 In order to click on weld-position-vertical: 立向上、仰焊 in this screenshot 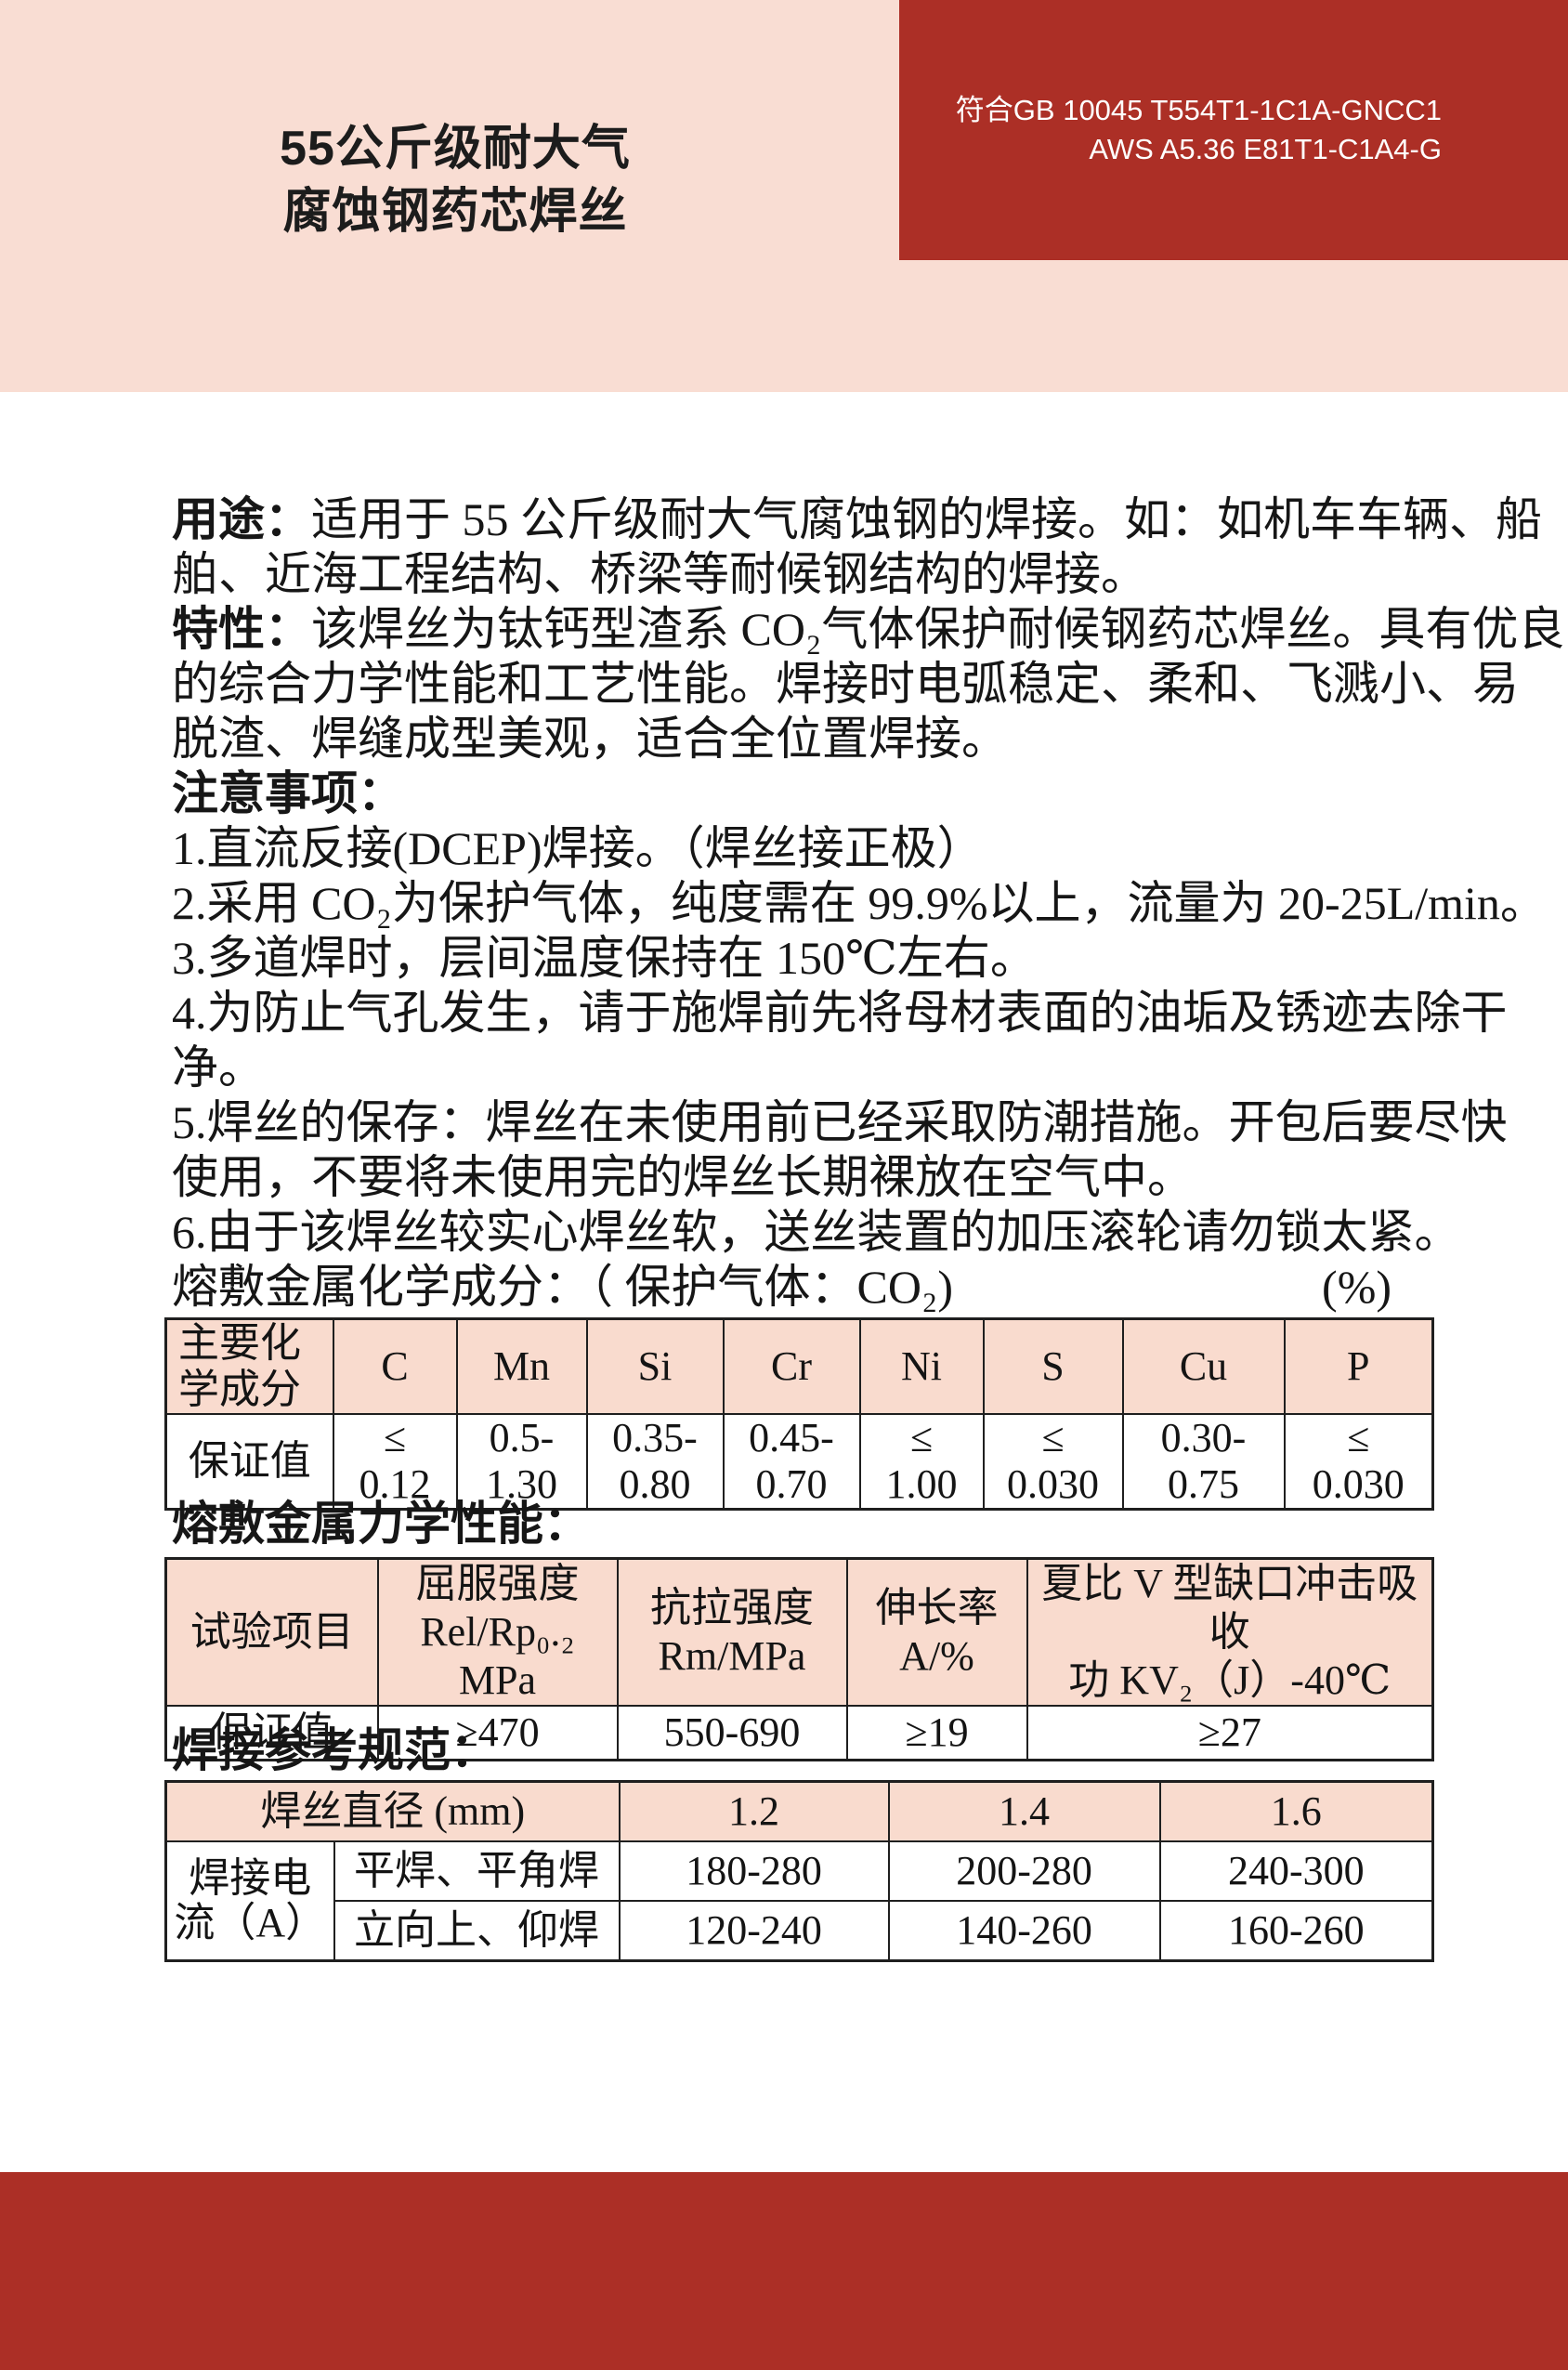, I will do `click(477, 1931)`.